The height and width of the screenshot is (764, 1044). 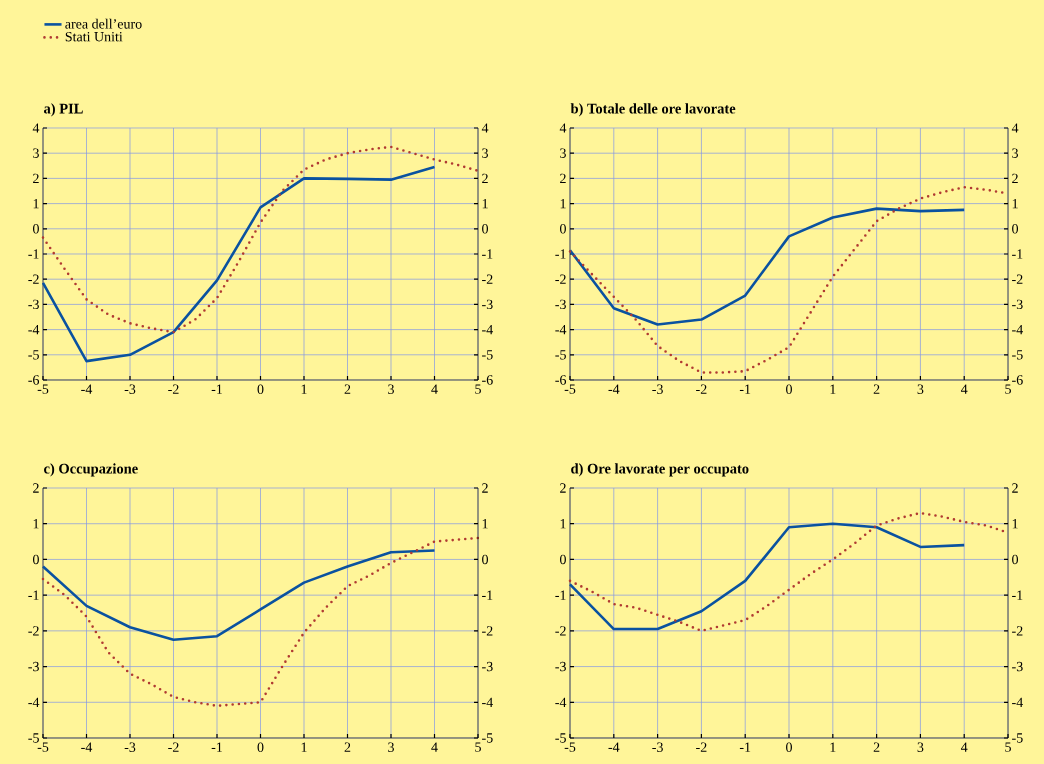 What do you see at coordinates (91, 470) in the screenshot?
I see `chart-title: c) Occupazione` at bounding box center [91, 470].